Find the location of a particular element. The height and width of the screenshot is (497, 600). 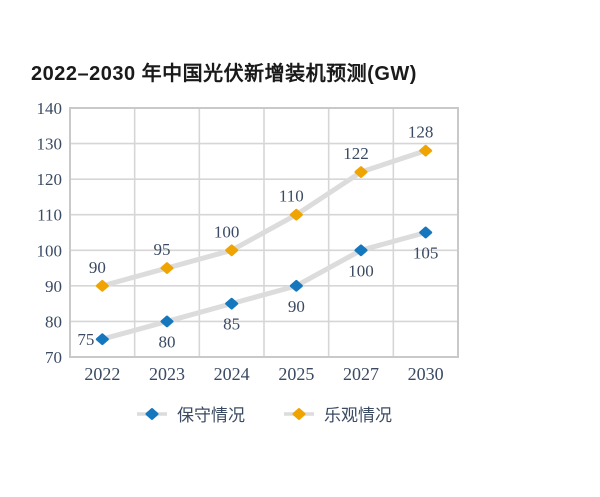

x-axis-tick-label: 2030 is located at coordinates (426, 374).